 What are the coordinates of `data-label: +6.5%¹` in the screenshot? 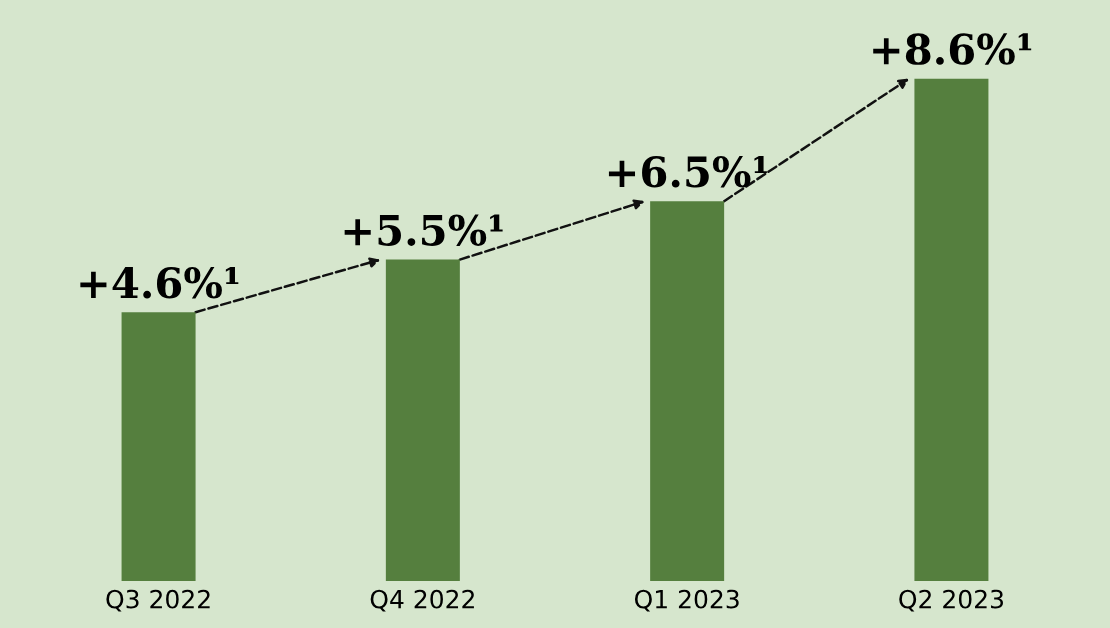 It's located at (687, 172).